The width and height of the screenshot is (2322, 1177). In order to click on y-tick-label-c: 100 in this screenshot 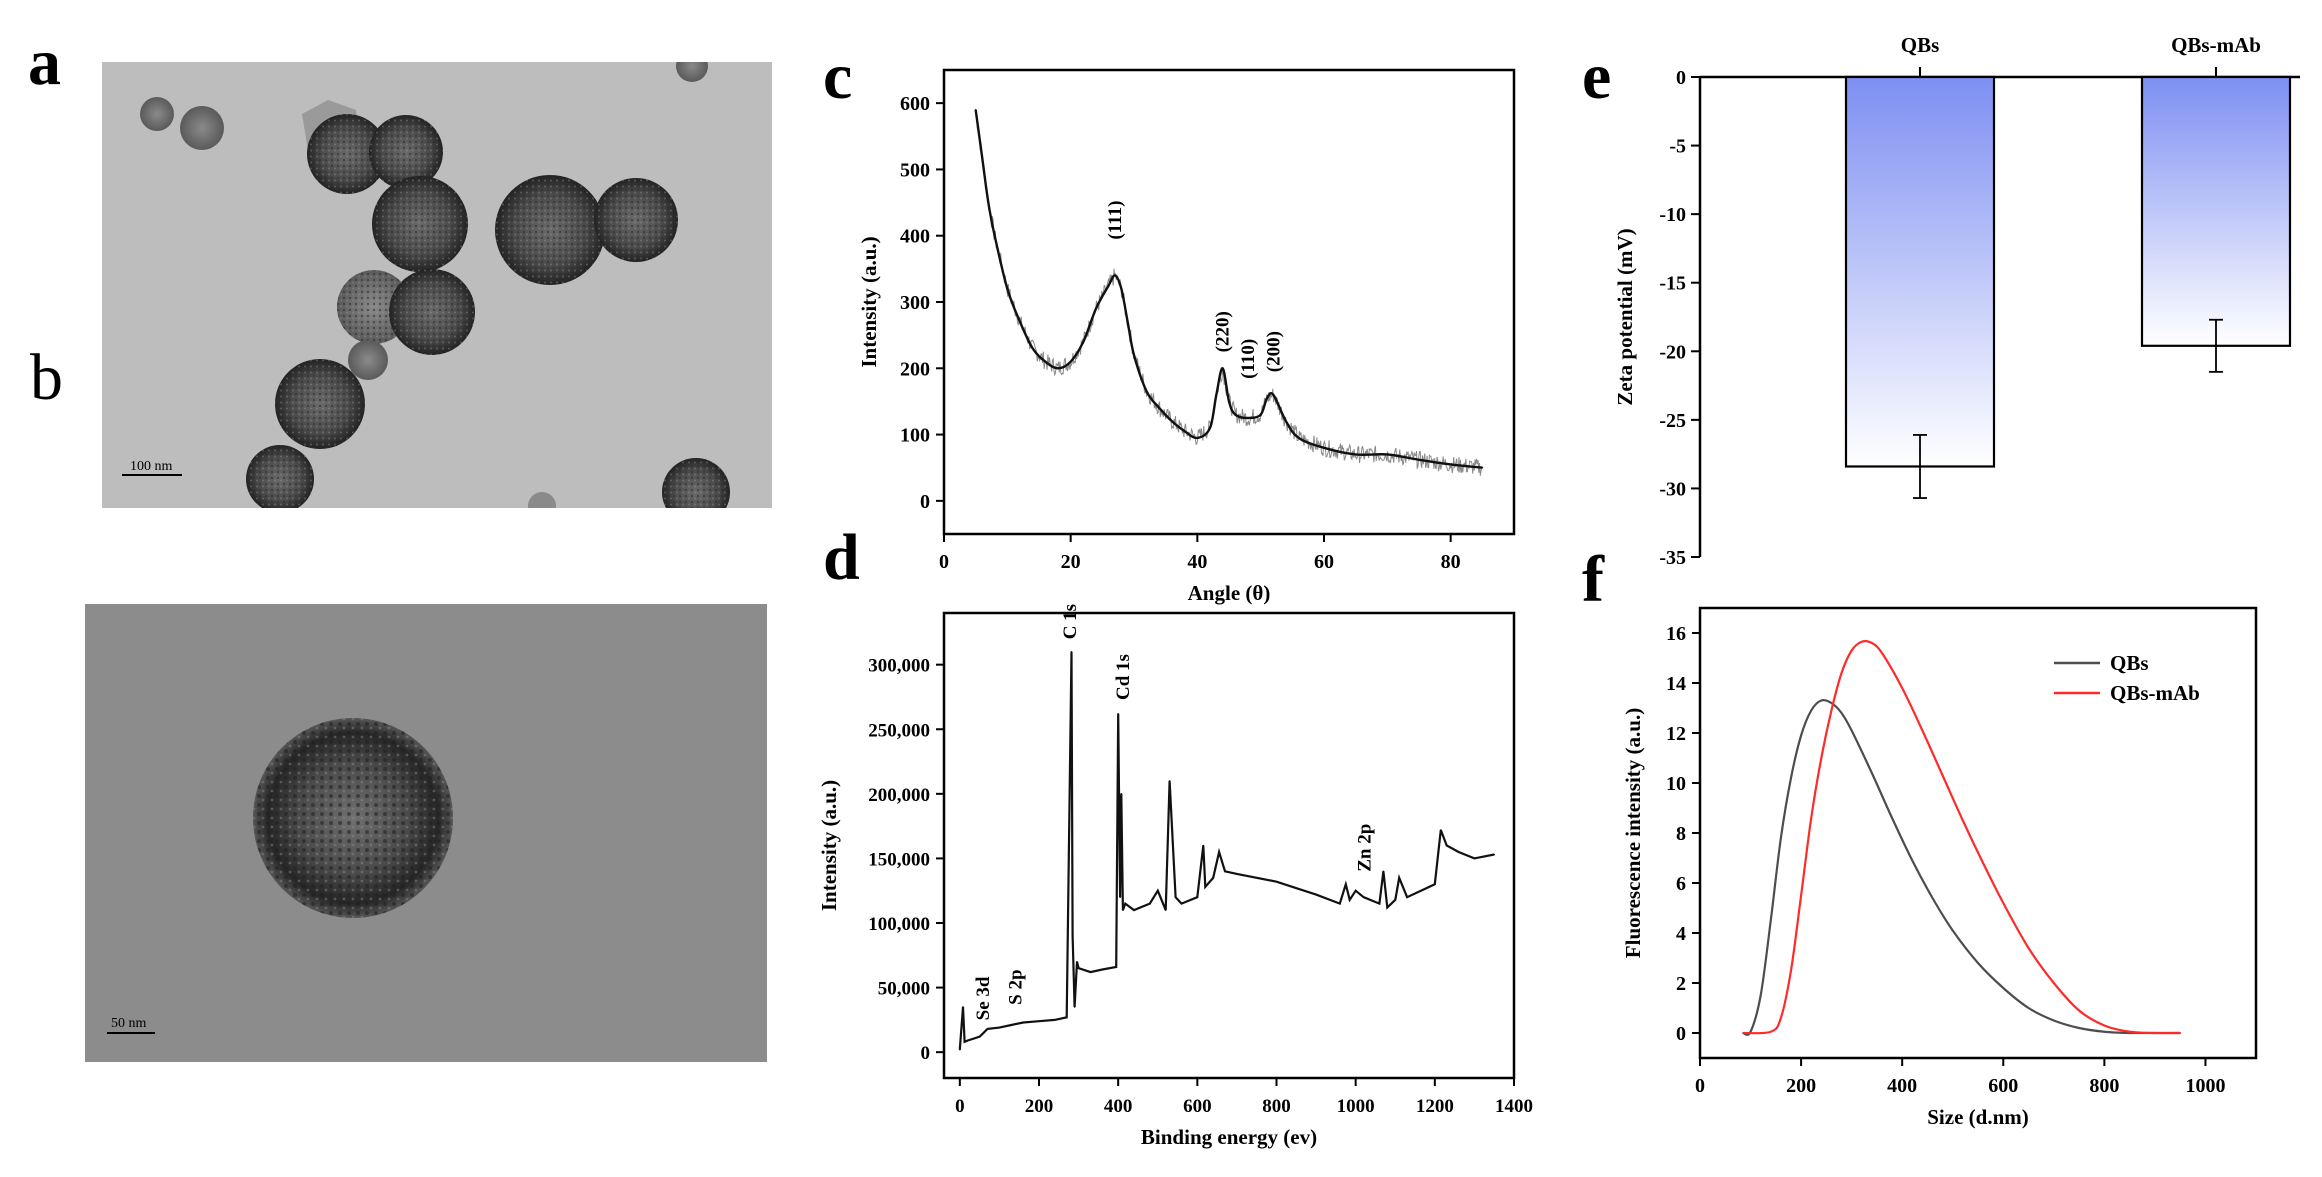, I will do `click(915, 436)`.